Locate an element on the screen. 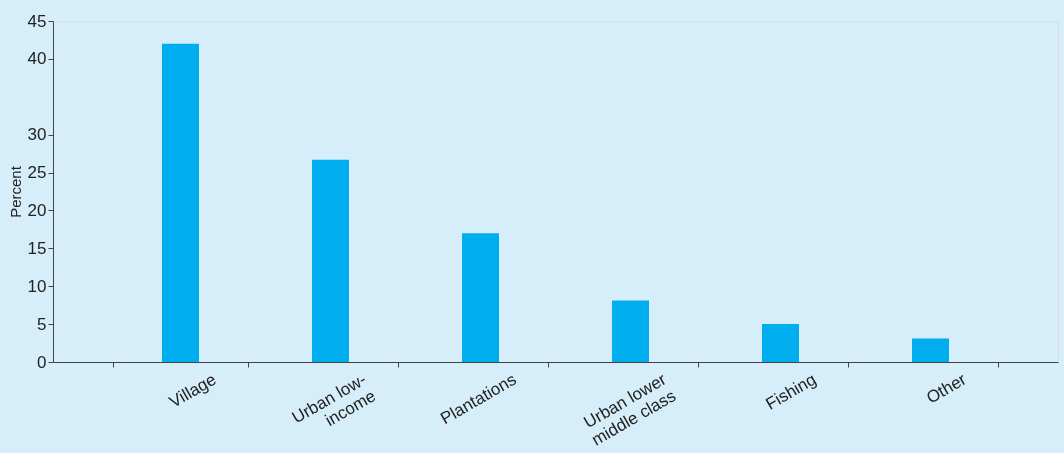 The image size is (1064, 453). x-tick-label: Other is located at coordinates (946, 388).